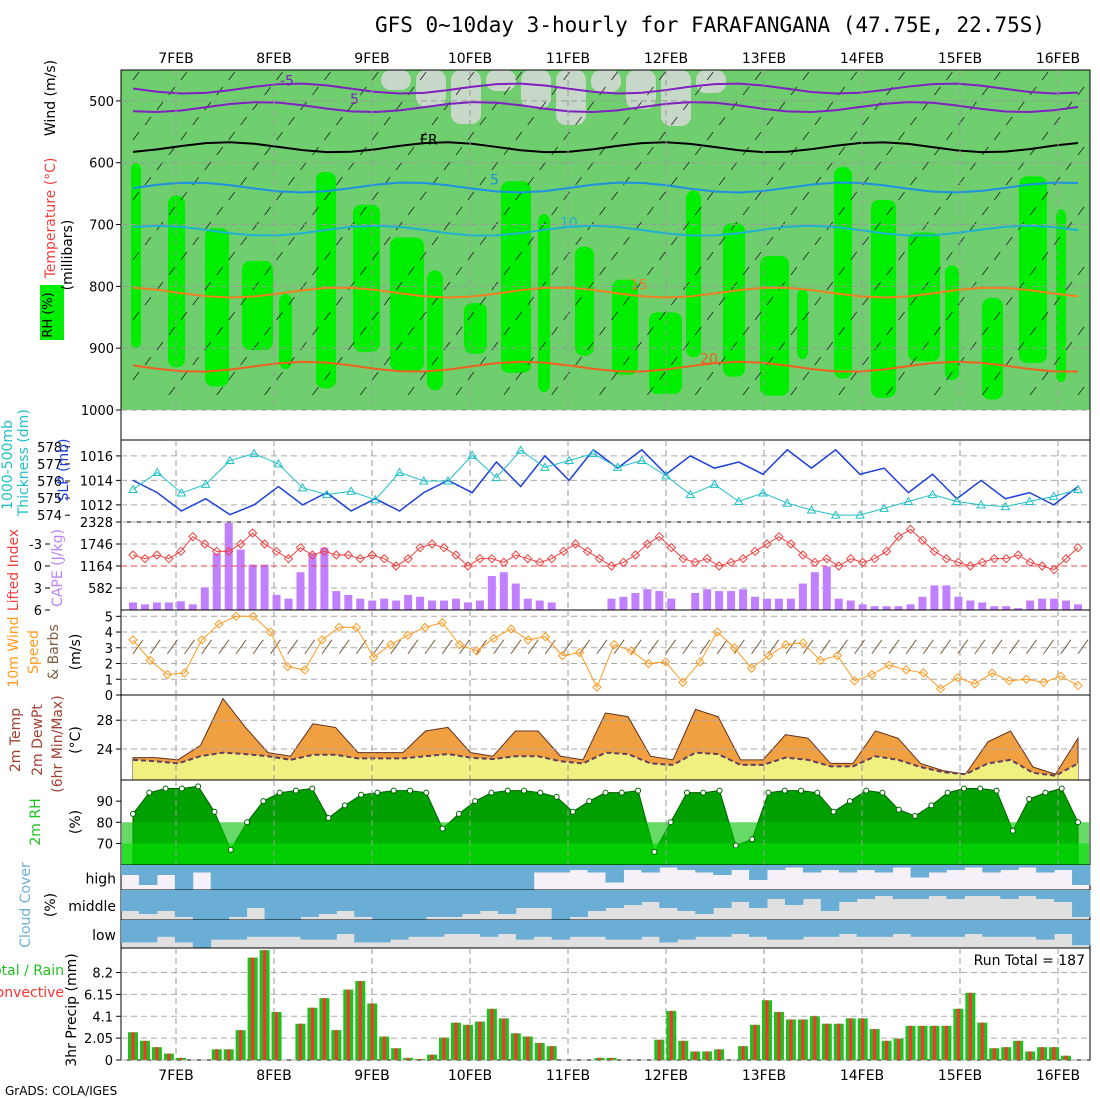 The image size is (1100, 1100). I want to click on temp-unit: (°C), so click(76, 740).